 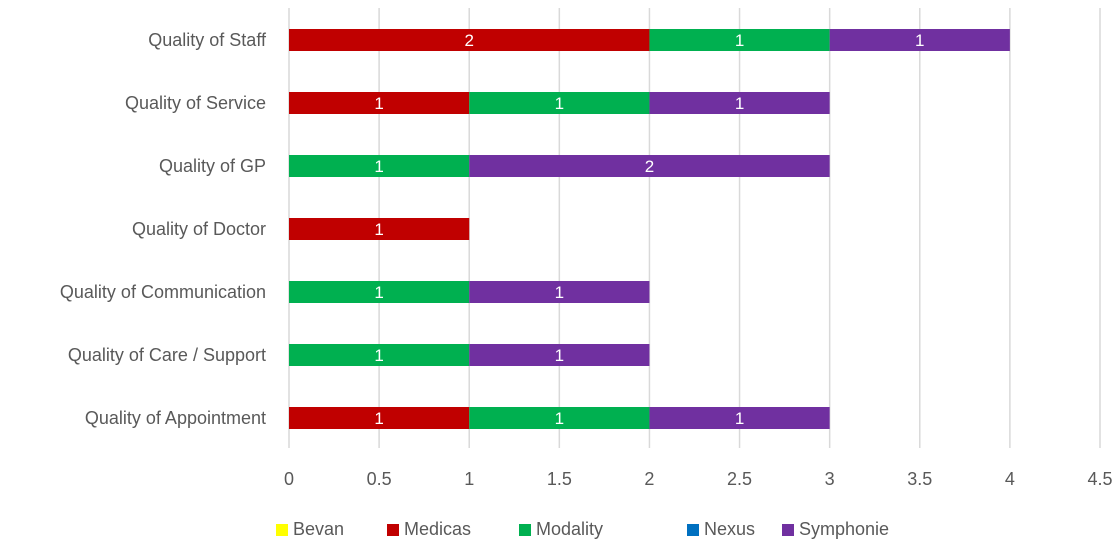 I want to click on x-tick-label: 4.5, so click(x=1099, y=479).